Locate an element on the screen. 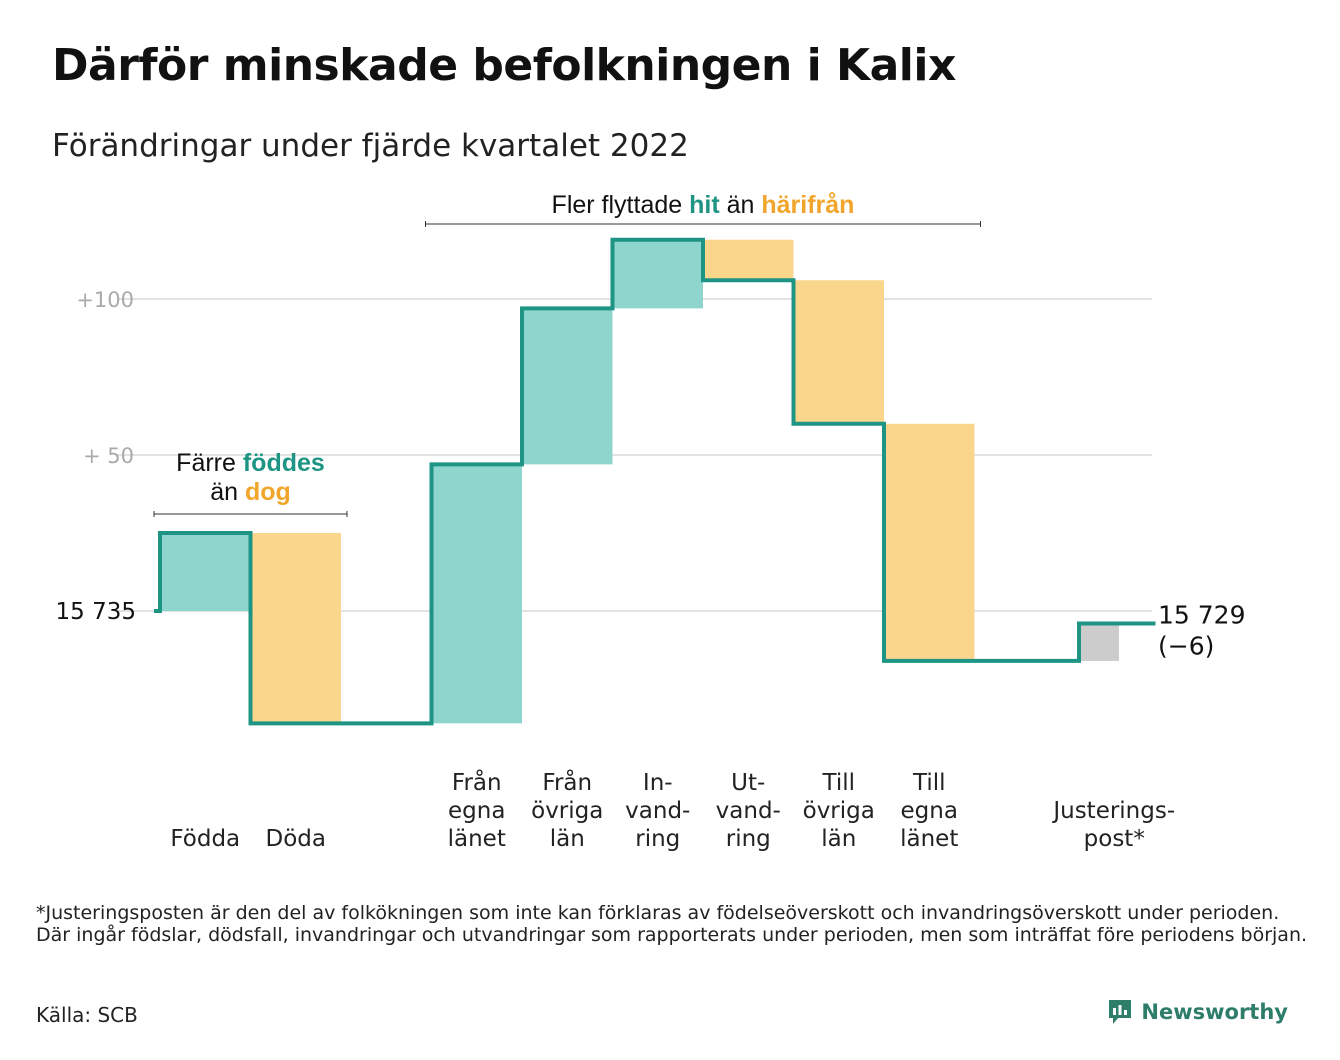 The height and width of the screenshot is (1060, 1340). category-label: Födda is located at coordinates (205, 839).